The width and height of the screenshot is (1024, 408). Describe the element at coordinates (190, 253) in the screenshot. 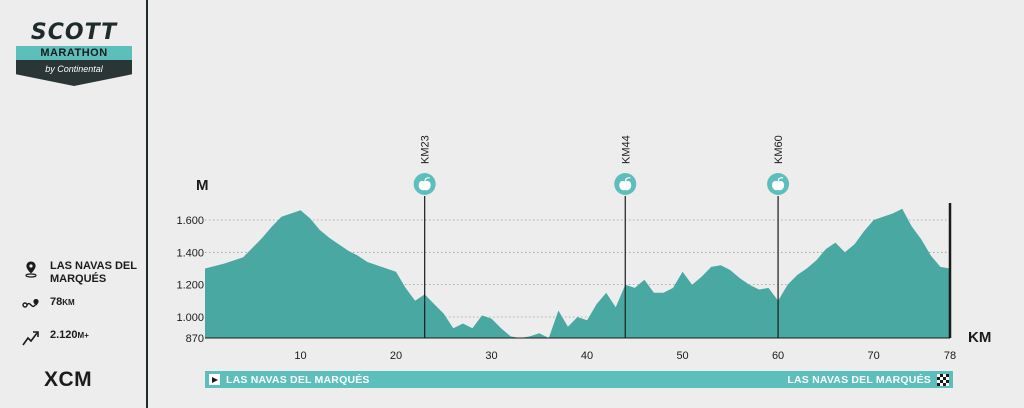

I see `y-tick-label: 1.400` at that location.